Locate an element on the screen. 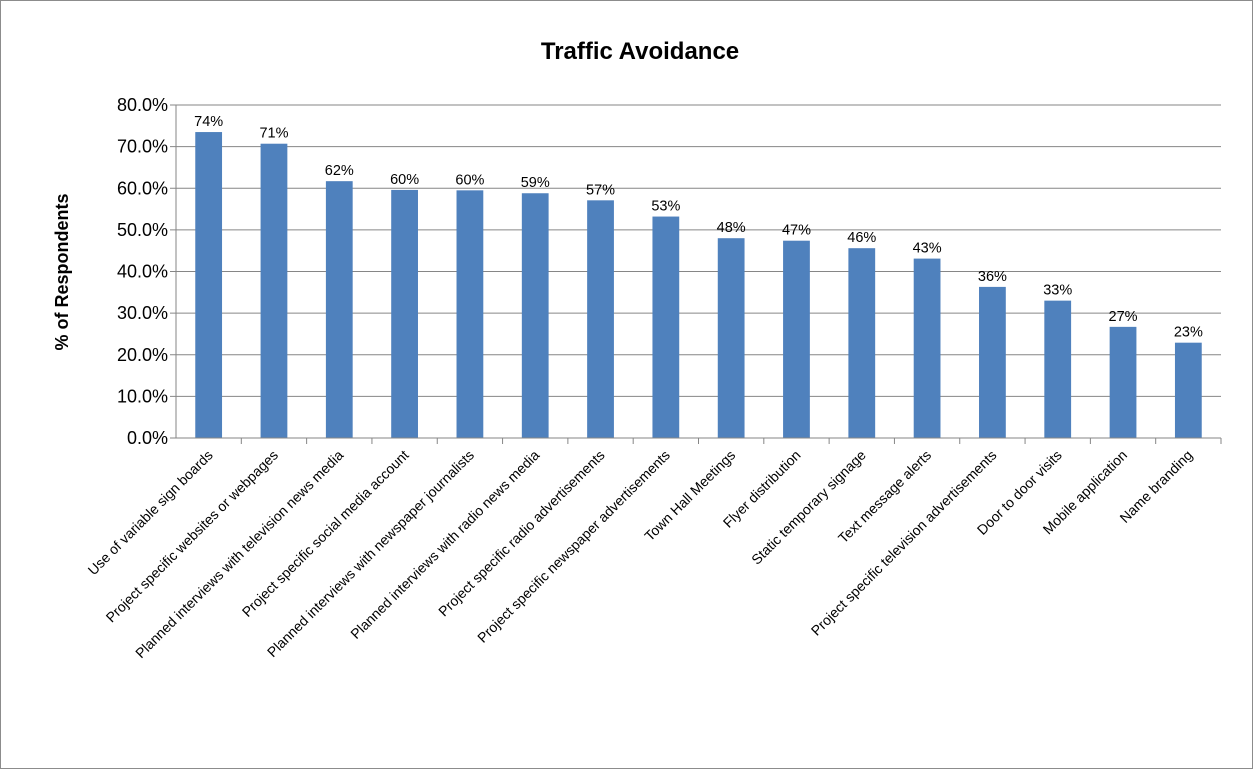 The height and width of the screenshot is (769, 1253). data-label: 71% is located at coordinates (273, 134).